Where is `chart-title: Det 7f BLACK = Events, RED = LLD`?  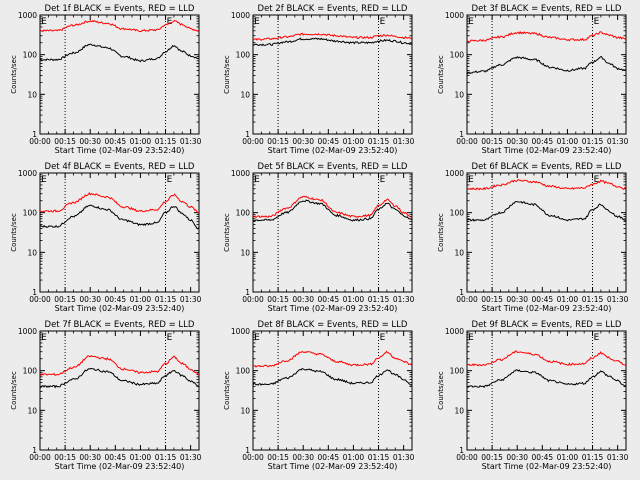 chart-title: Det 7f BLACK = Events, RED = LLD is located at coordinates (120, 325).